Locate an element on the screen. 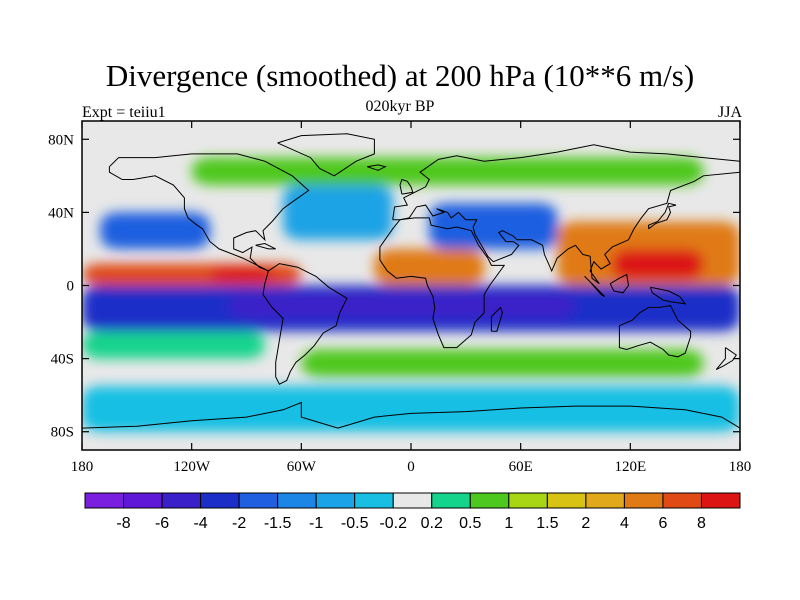  field-region-north-green is located at coordinates (447, 171).